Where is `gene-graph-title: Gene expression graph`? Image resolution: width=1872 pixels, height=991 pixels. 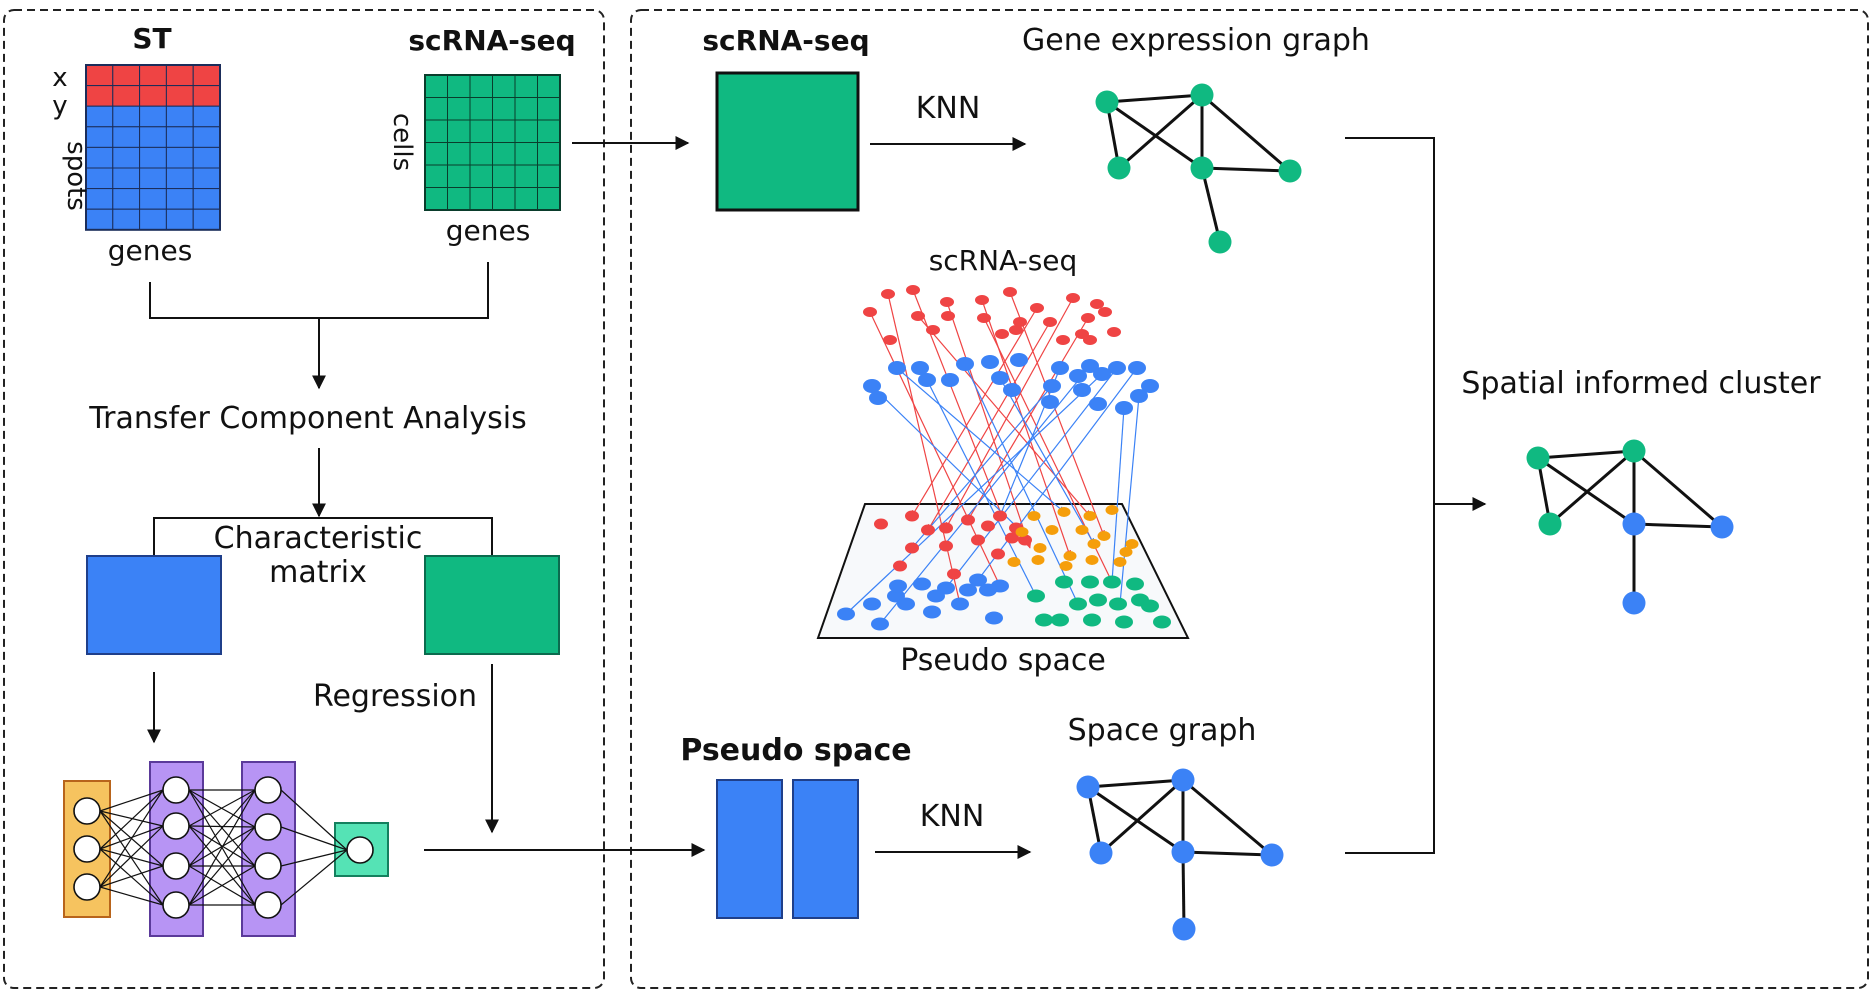 gene-graph-title: Gene expression graph is located at coordinates (1196, 40).